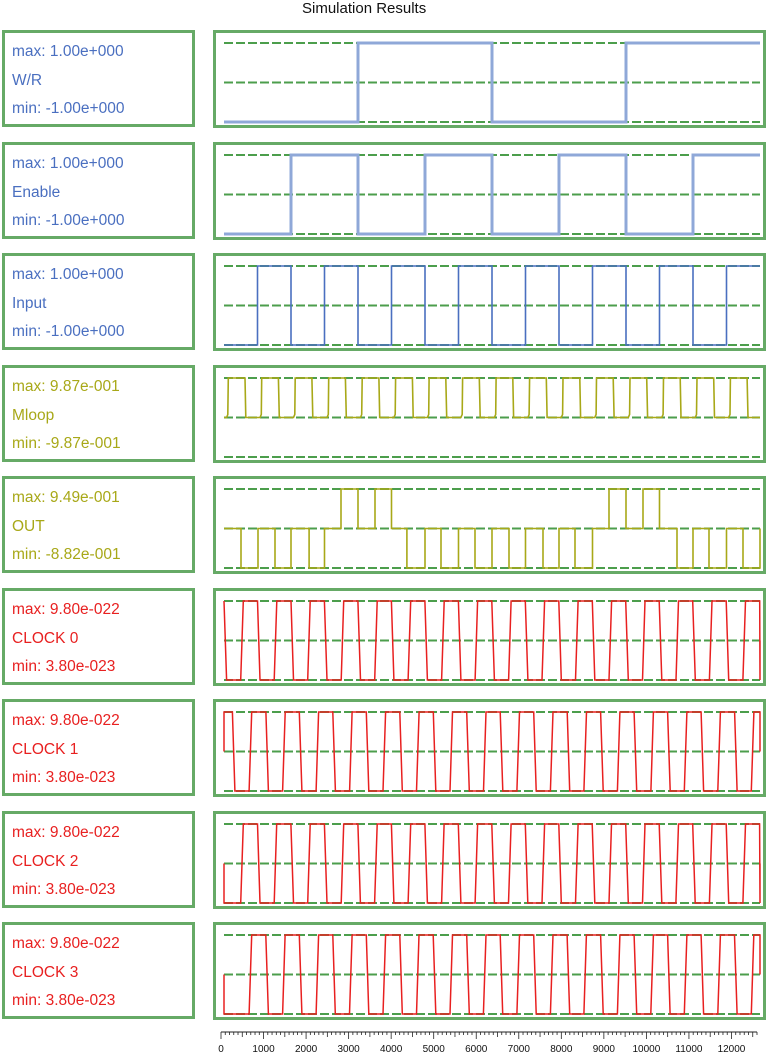 This screenshot has width=767, height=1056. I want to click on signal-name: CLOCK 2, so click(45, 861).